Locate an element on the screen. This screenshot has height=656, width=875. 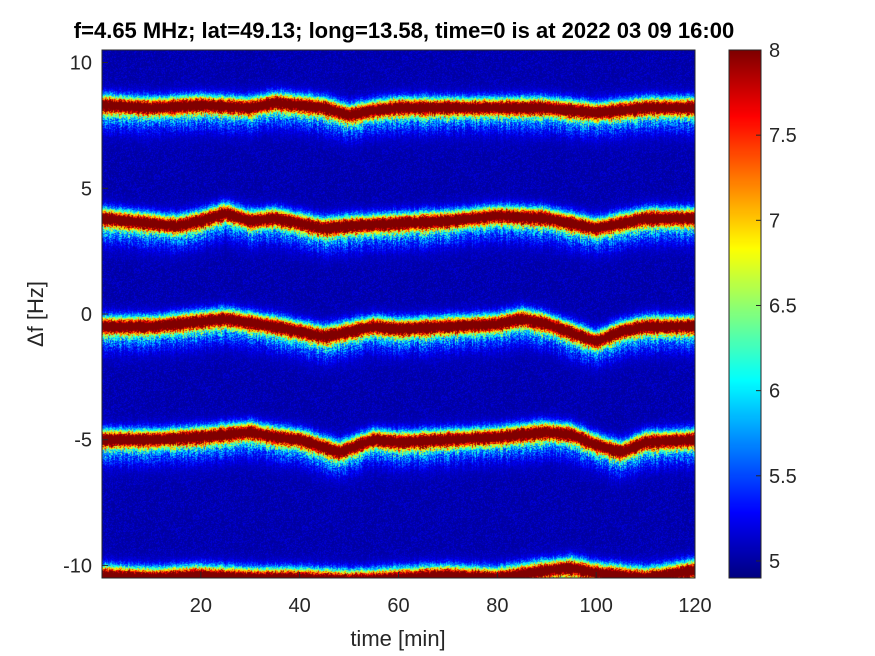
x-tick-label: 60 is located at coordinates (398, 606).